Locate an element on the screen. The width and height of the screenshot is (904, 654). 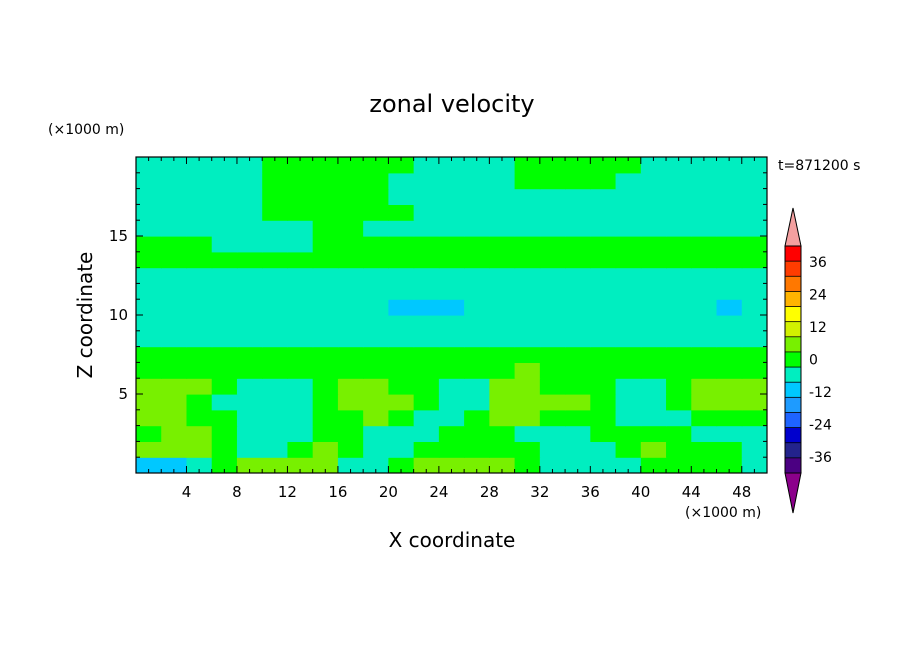
x-axis-label: X coordinate is located at coordinates (452, 540).